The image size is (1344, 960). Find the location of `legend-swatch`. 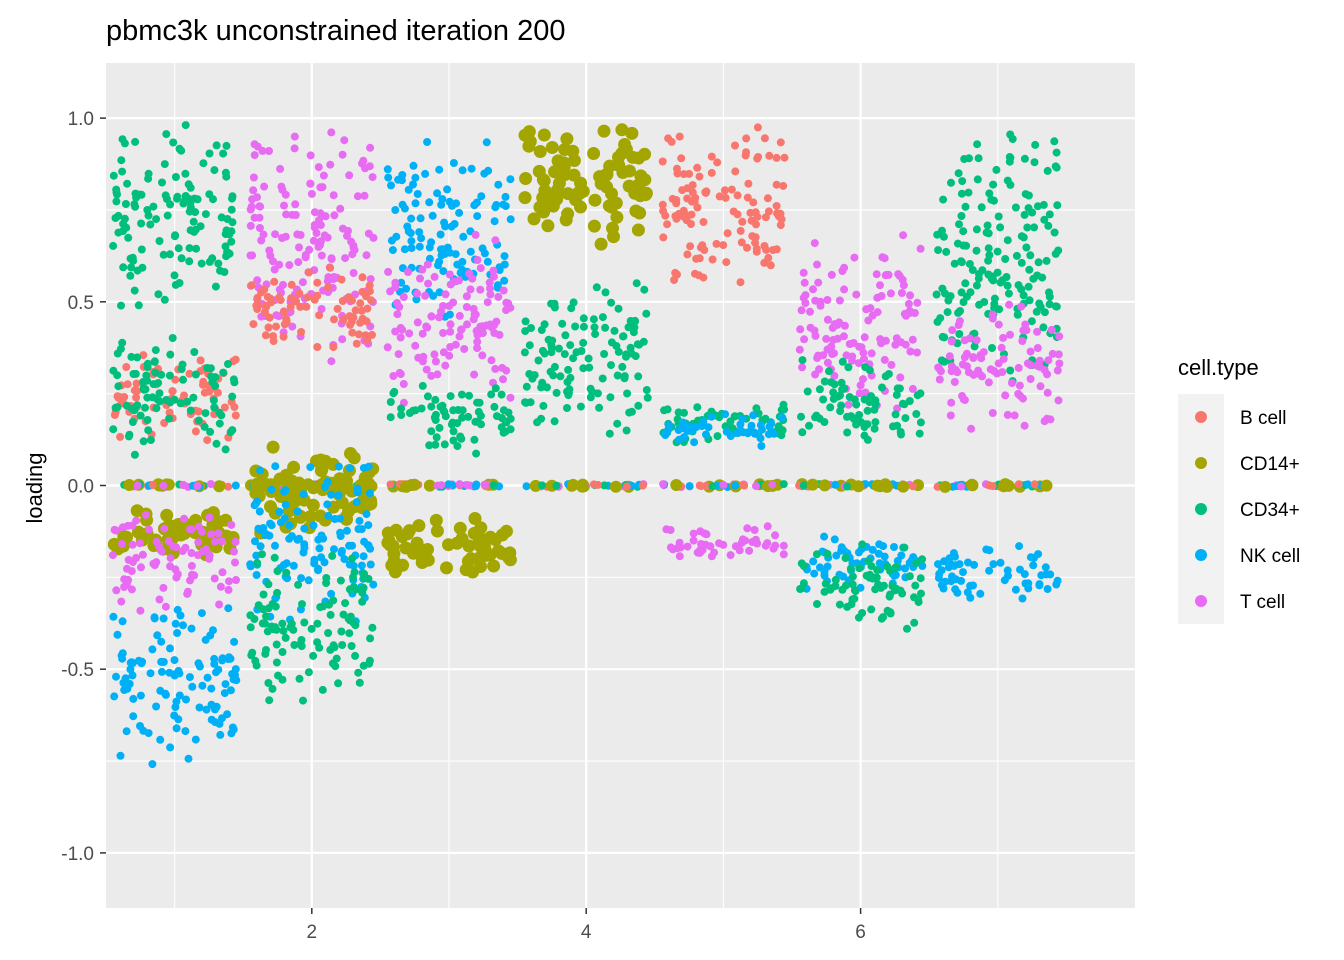

legend-swatch is located at coordinates (1201, 555).